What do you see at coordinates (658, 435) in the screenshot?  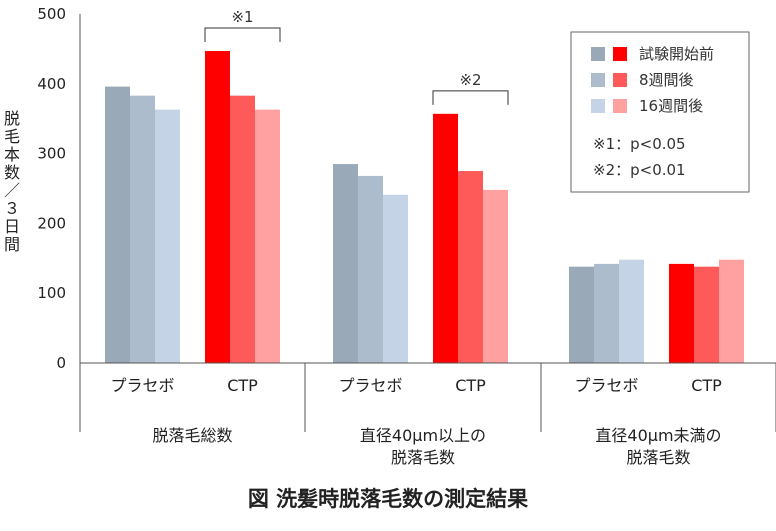 I see `group-label: 直径40μm未満の` at bounding box center [658, 435].